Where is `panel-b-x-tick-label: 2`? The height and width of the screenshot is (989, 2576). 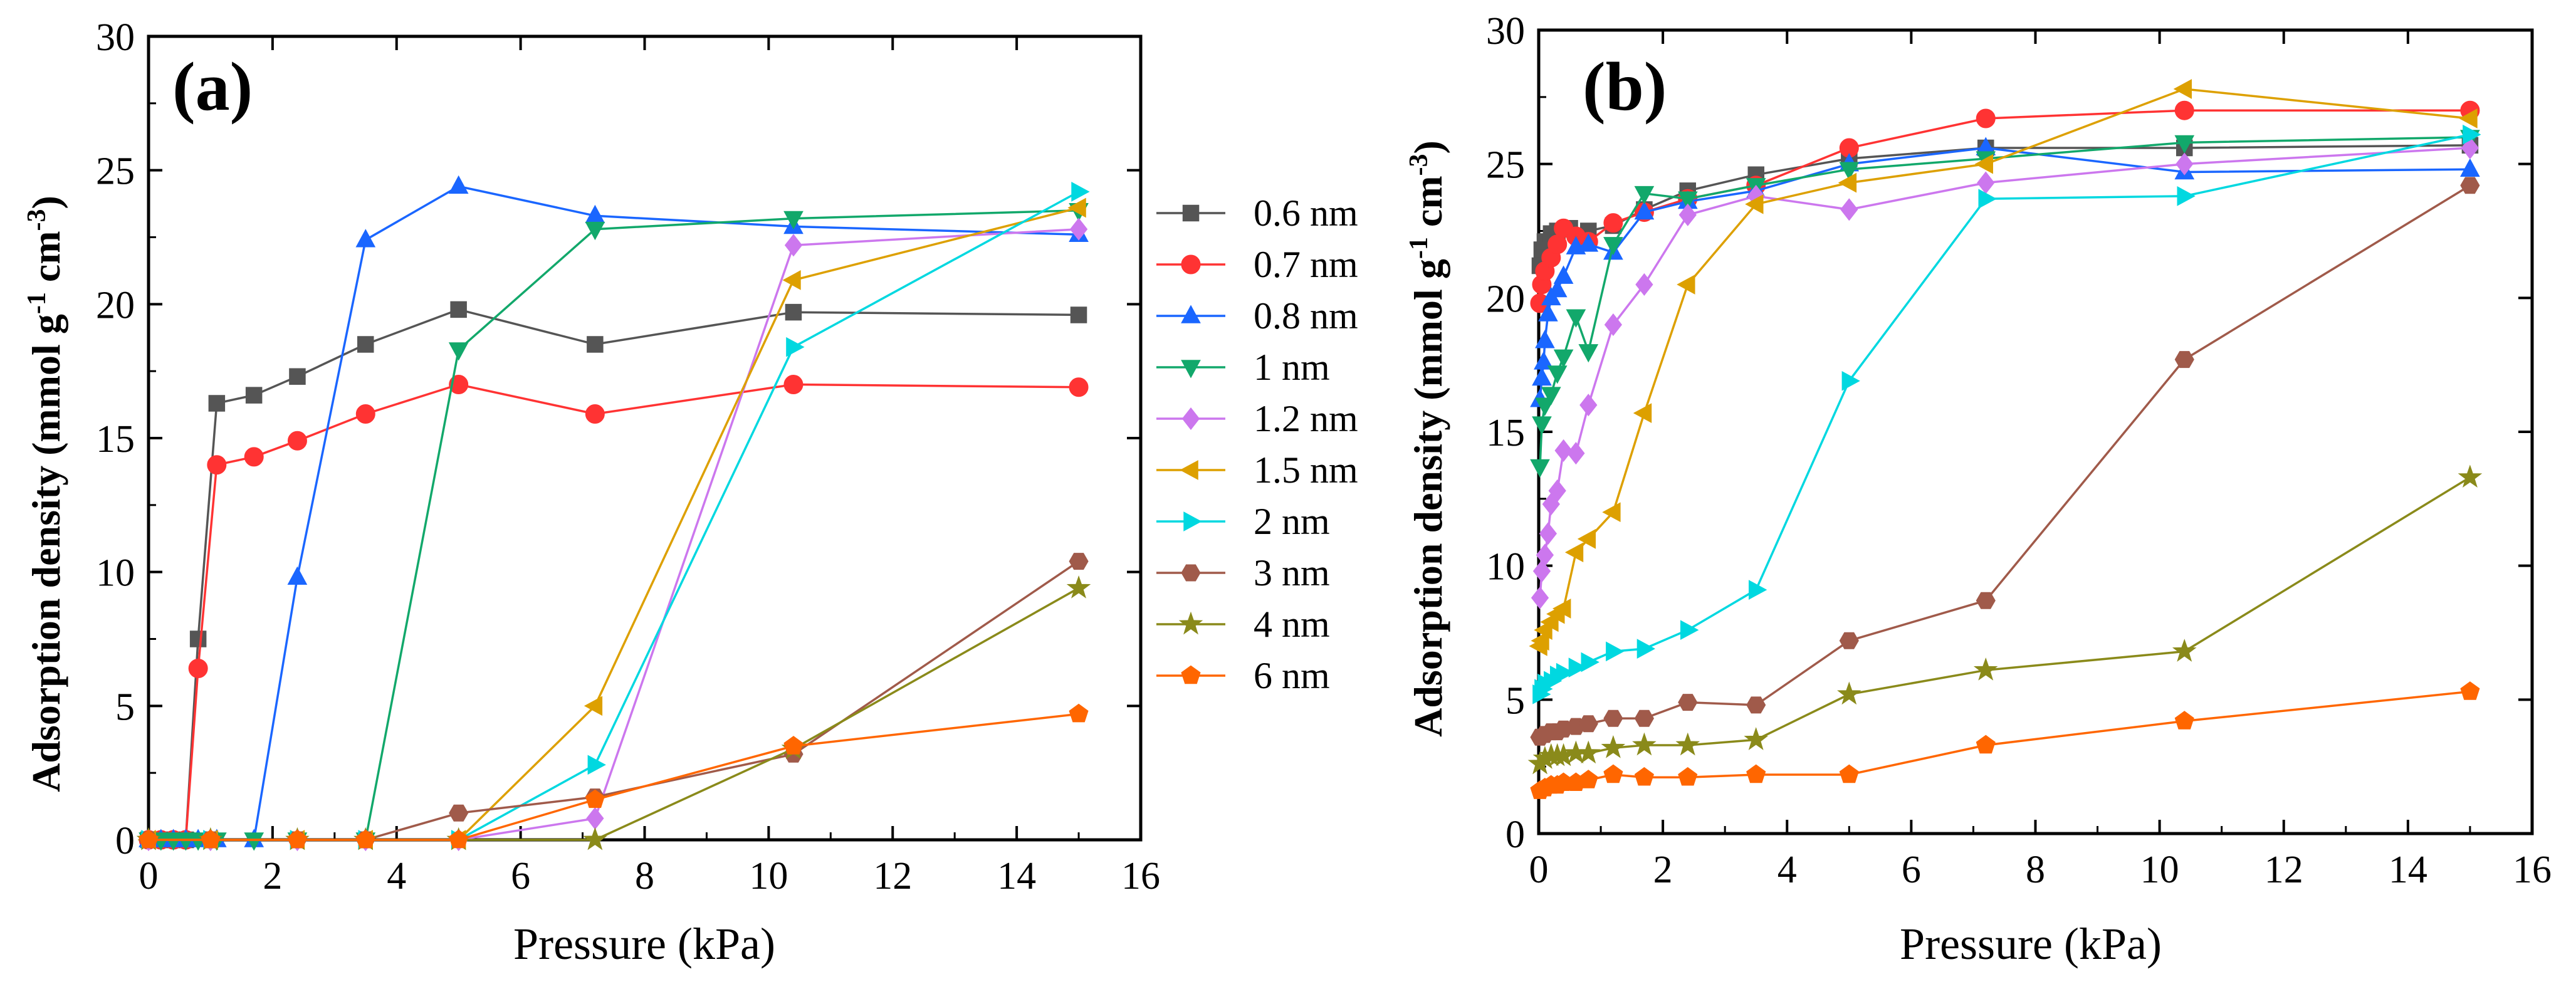 panel-b-x-tick-label: 2 is located at coordinates (1663, 870).